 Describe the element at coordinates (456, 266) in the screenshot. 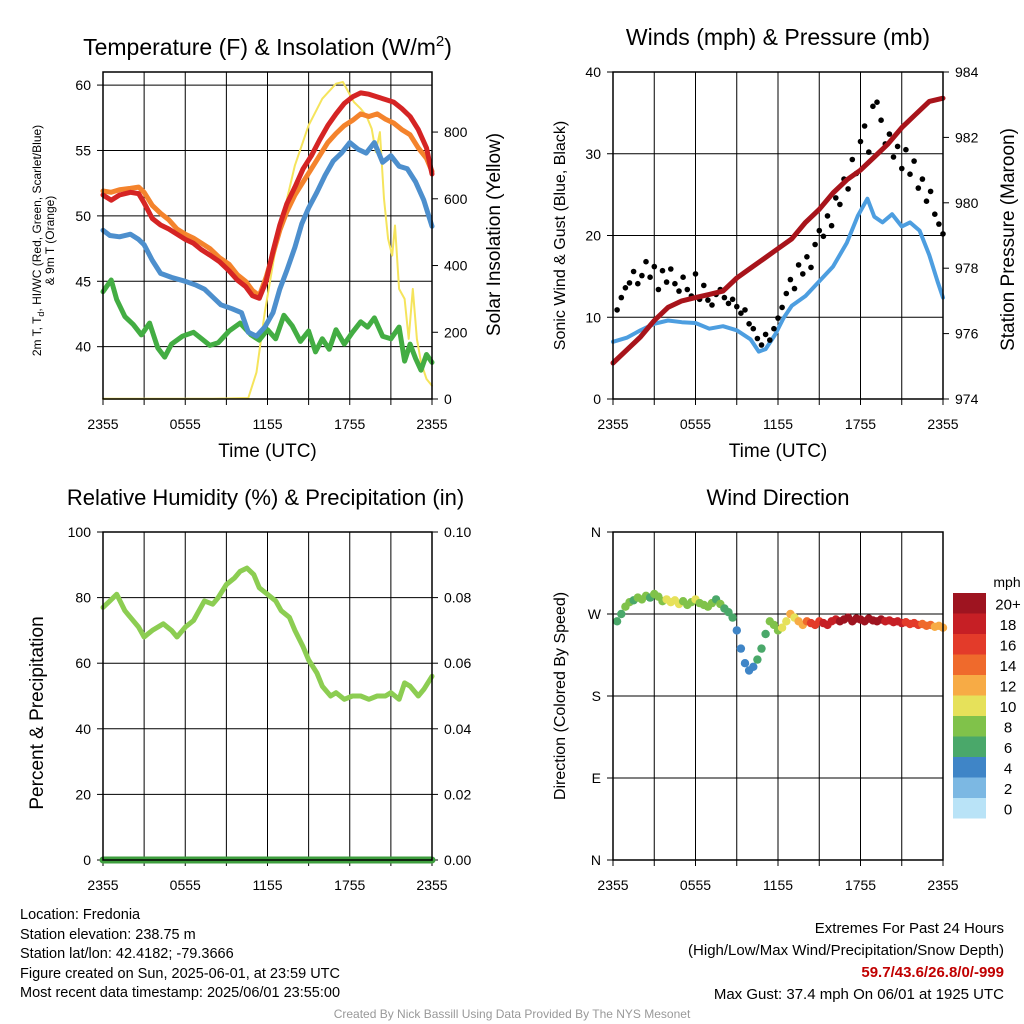

I see `y2-tick-label: 400` at that location.